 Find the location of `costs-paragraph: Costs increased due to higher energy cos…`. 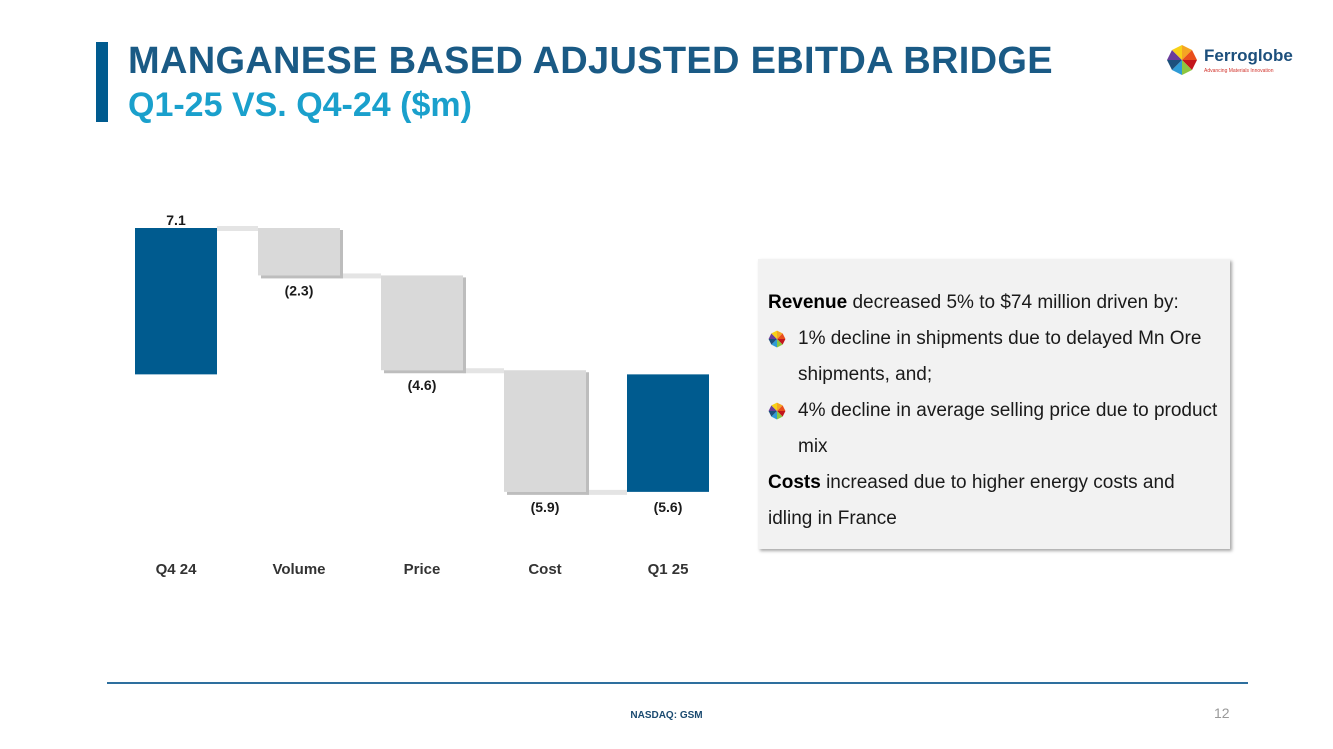

costs-paragraph: Costs increased due to higher energy cos… is located at coordinates (993, 501).